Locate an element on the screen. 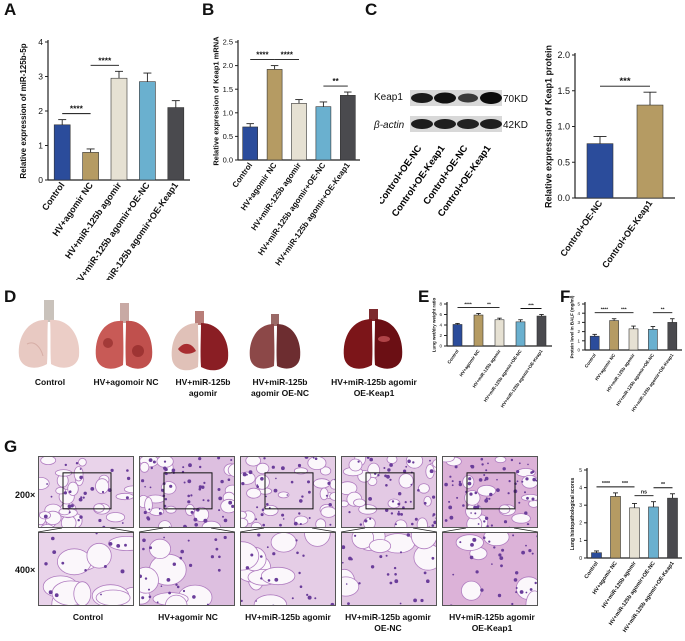  blot-label-keap1: Keap1 is located at coordinates (388, 97).